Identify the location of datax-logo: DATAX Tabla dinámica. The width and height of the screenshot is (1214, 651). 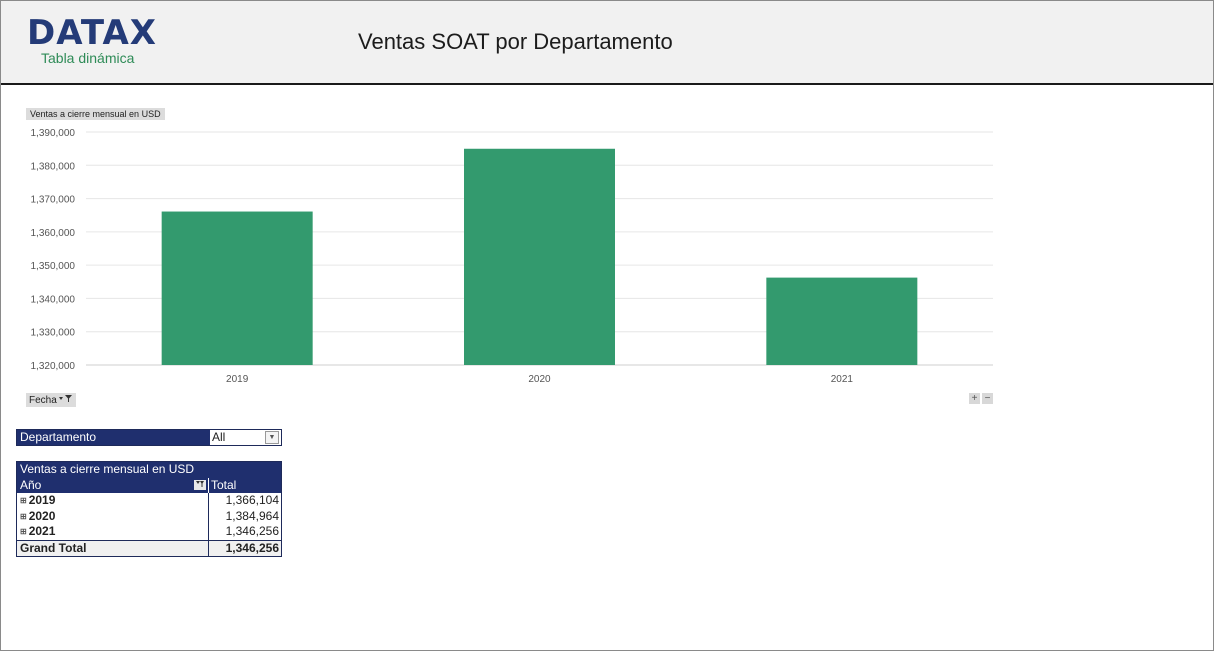
(97, 43).